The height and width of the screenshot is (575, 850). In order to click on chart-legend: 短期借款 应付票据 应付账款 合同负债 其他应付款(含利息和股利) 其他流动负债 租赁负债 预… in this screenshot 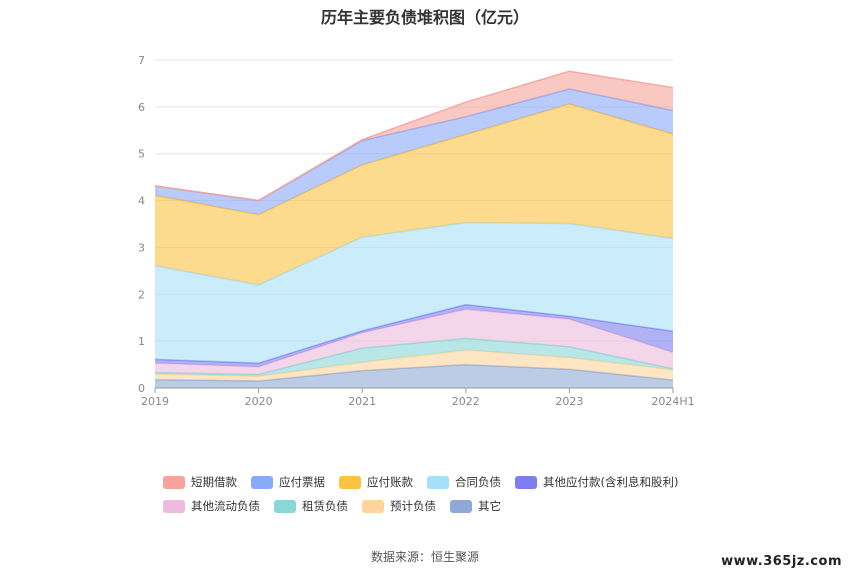, I will do `click(443, 494)`.